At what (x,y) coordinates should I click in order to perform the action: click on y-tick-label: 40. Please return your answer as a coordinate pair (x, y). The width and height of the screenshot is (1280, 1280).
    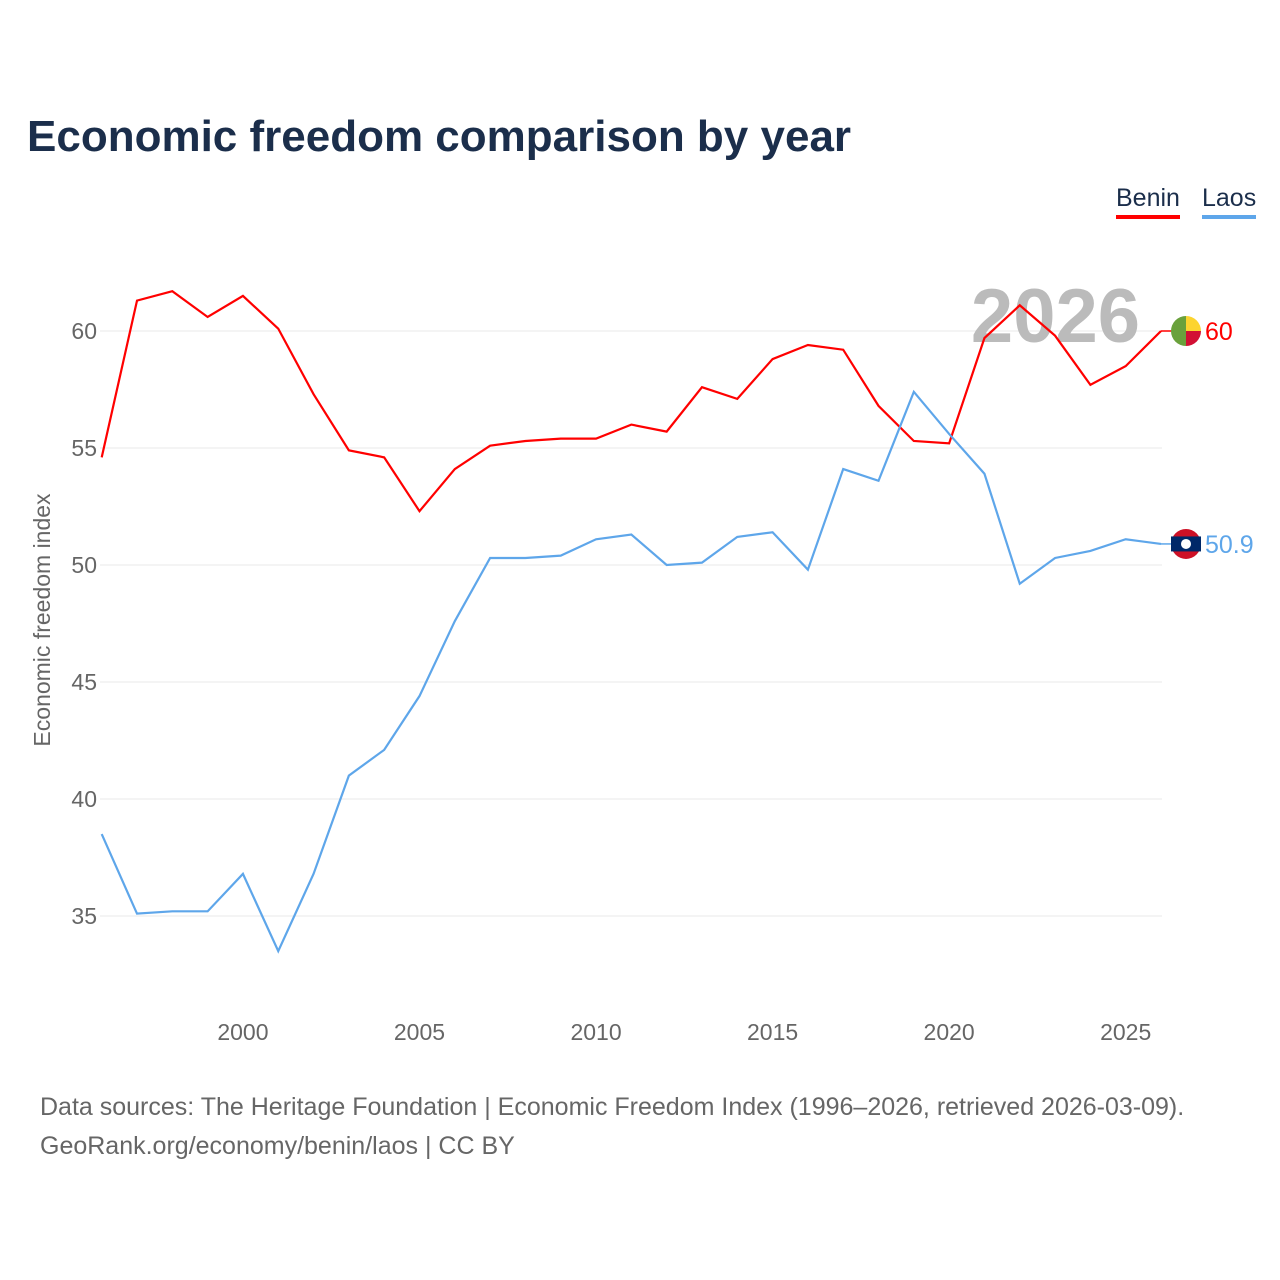
    Looking at the image, I should click on (84, 799).